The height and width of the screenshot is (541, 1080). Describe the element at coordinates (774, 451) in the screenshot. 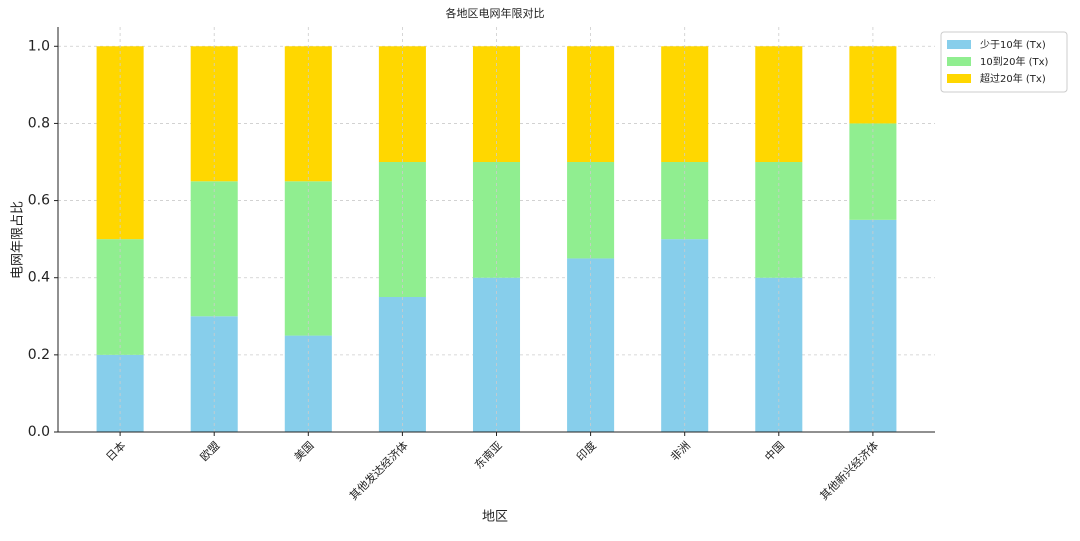

I see `x-tick-label: 中国` at that location.